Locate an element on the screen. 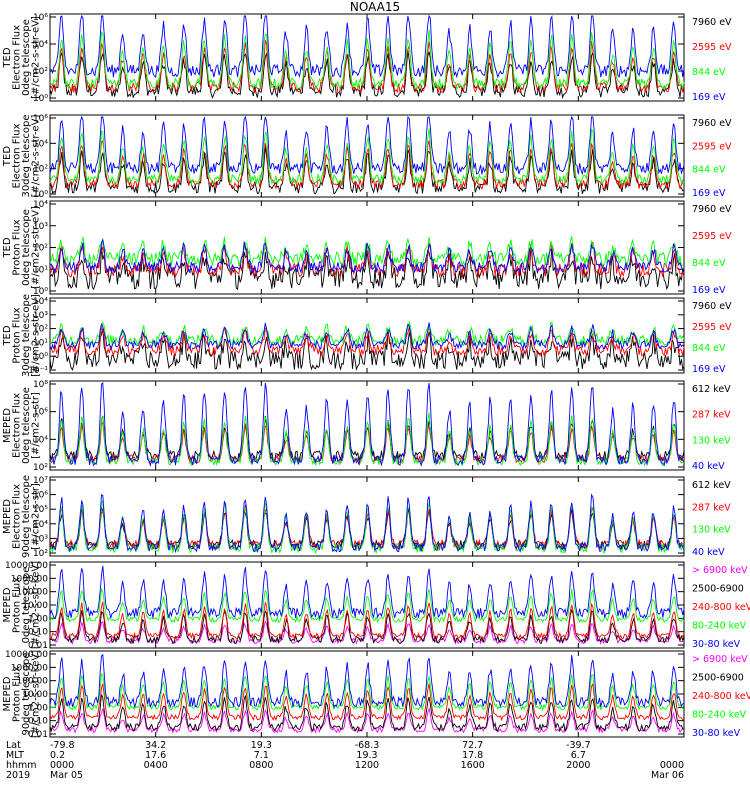 This screenshot has width=750, height=800. series-7960-ev is located at coordinates (367, 350).